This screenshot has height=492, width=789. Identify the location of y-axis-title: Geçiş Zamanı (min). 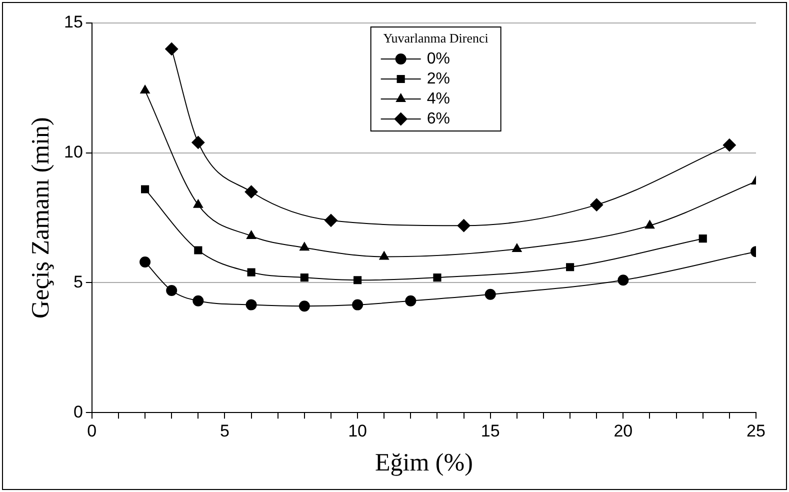
(41, 217).